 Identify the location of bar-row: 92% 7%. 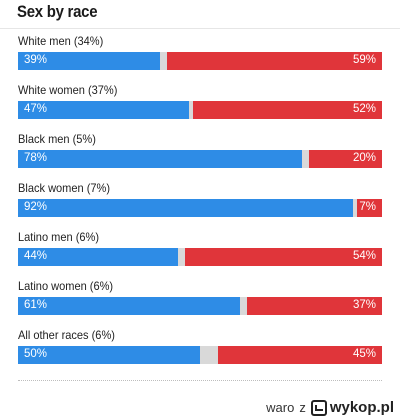
(200, 208).